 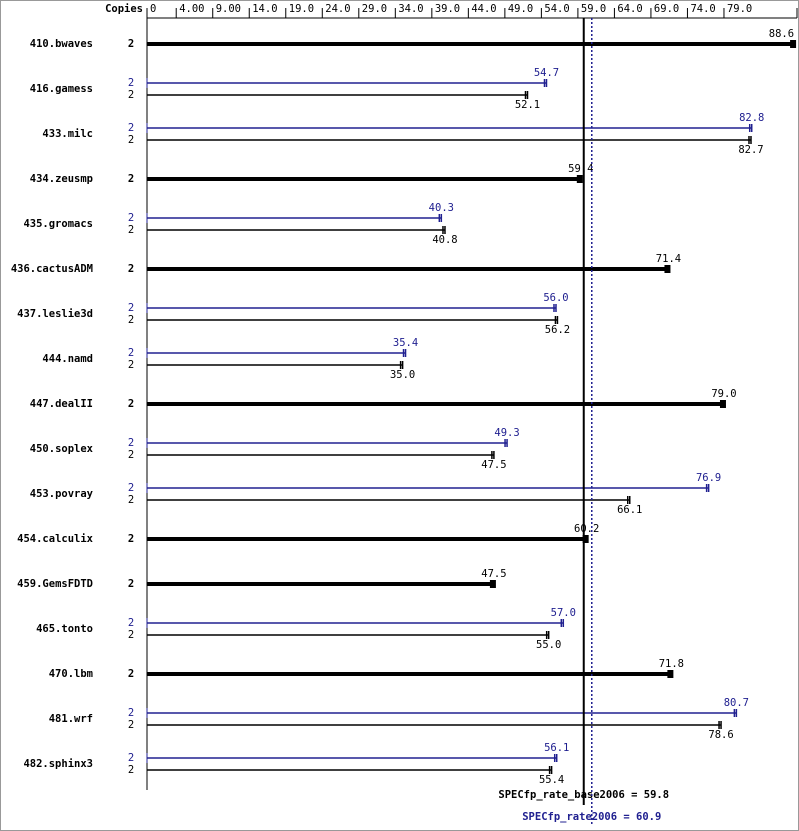 What do you see at coordinates (739, 9) in the screenshot?
I see `x-tick-label: 79.0` at bounding box center [739, 9].